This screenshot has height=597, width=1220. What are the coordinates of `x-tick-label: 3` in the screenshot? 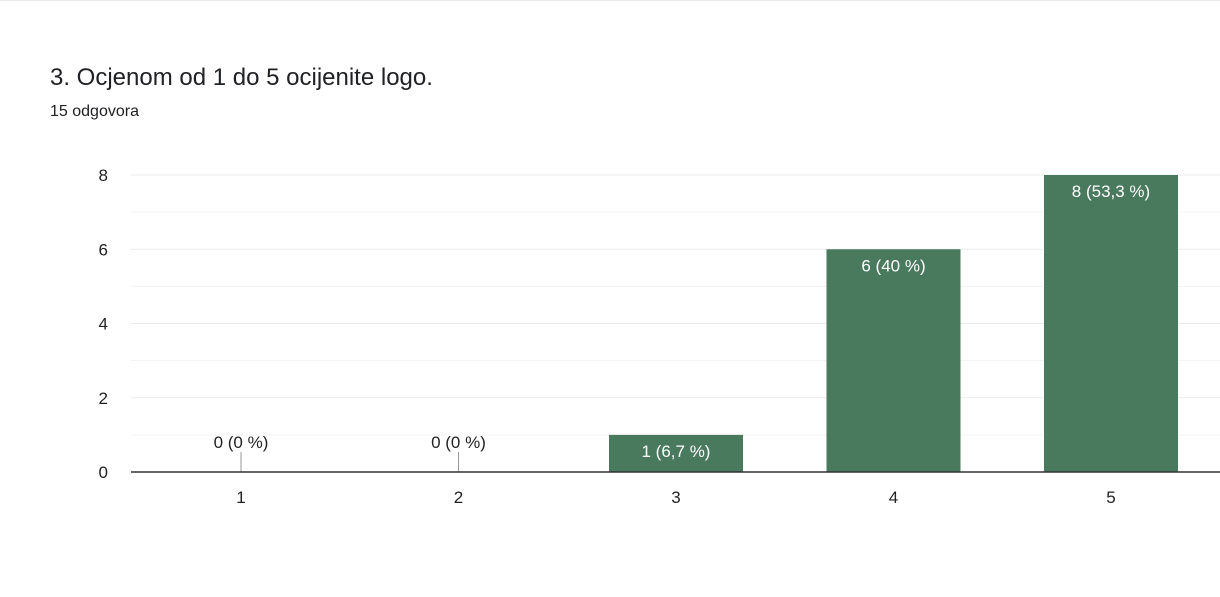 It's located at (675, 497).